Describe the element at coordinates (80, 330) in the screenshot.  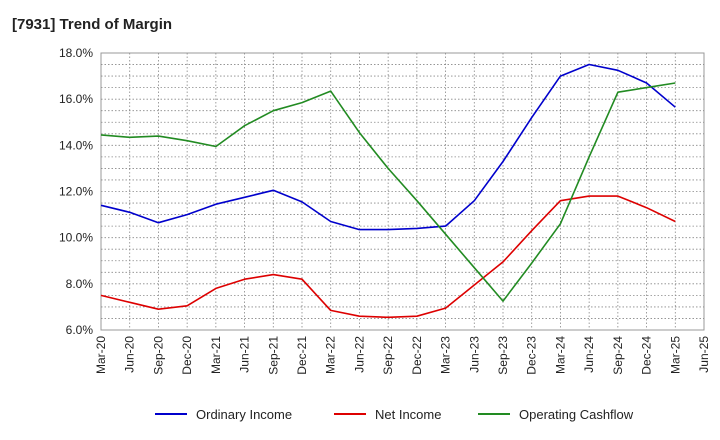
I see `y-tick-label: 6.0%` at that location.